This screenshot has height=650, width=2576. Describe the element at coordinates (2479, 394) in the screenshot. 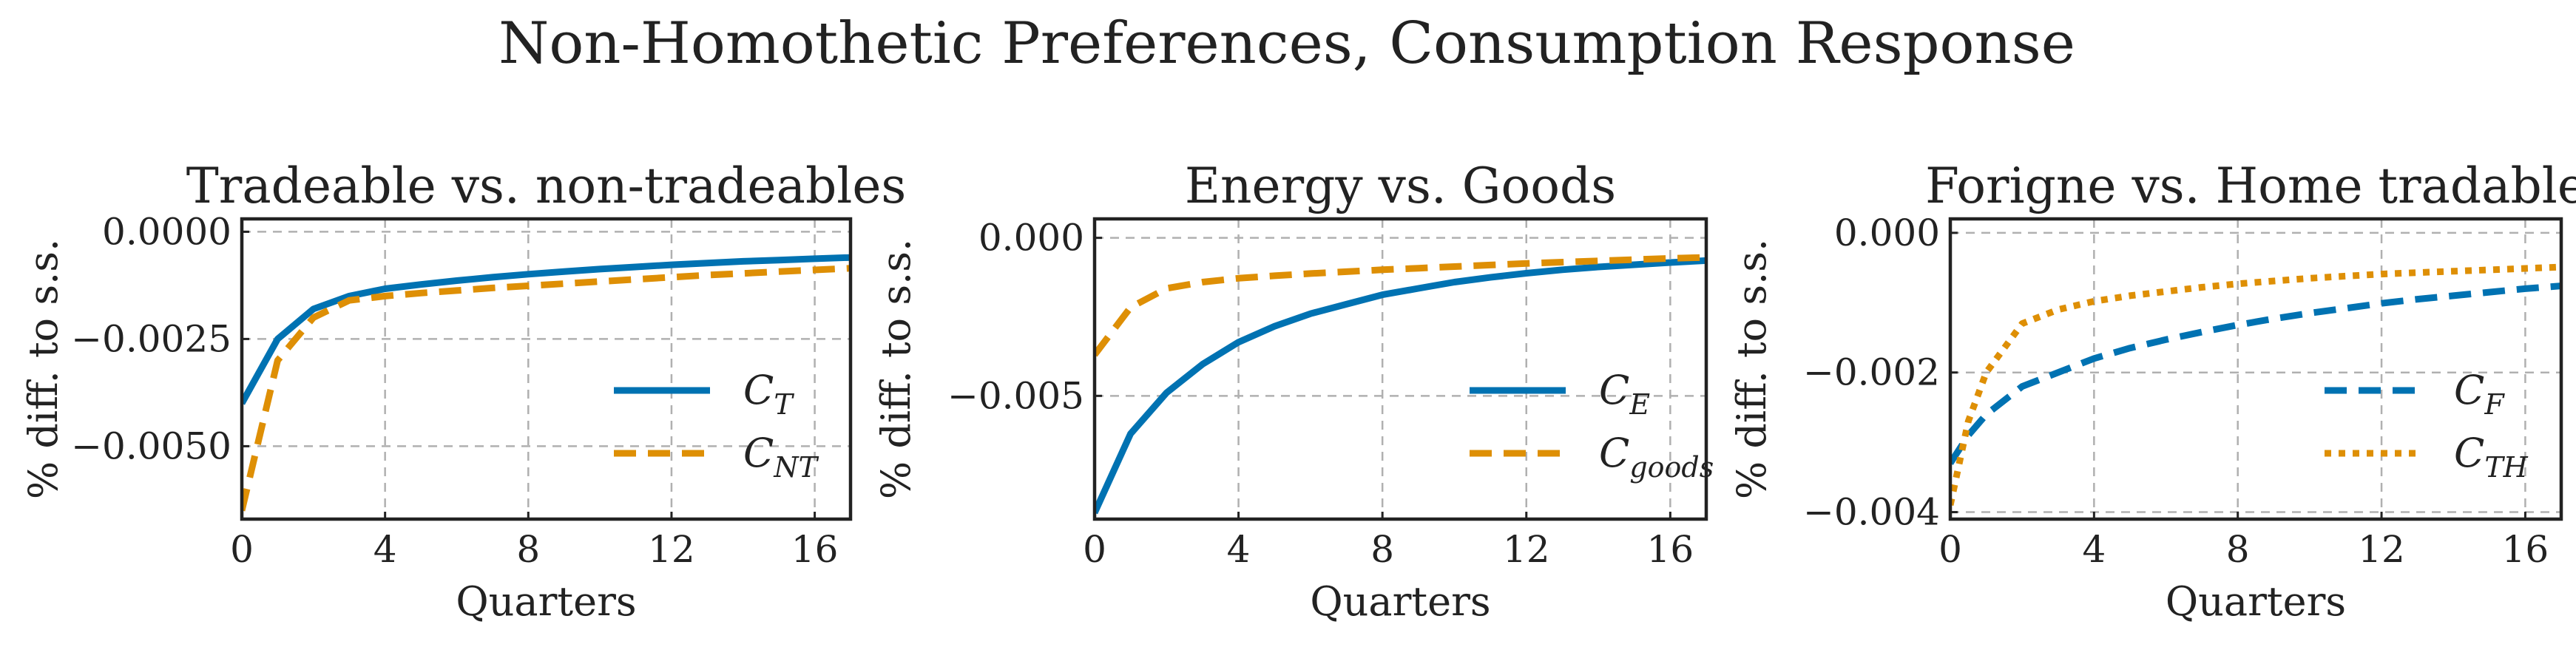

I see `legend-label: CF` at that location.